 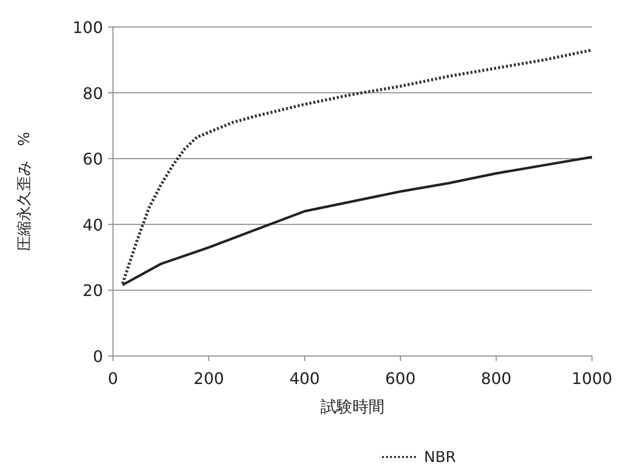 I want to click on x-tick-label: 800, so click(x=496, y=378).